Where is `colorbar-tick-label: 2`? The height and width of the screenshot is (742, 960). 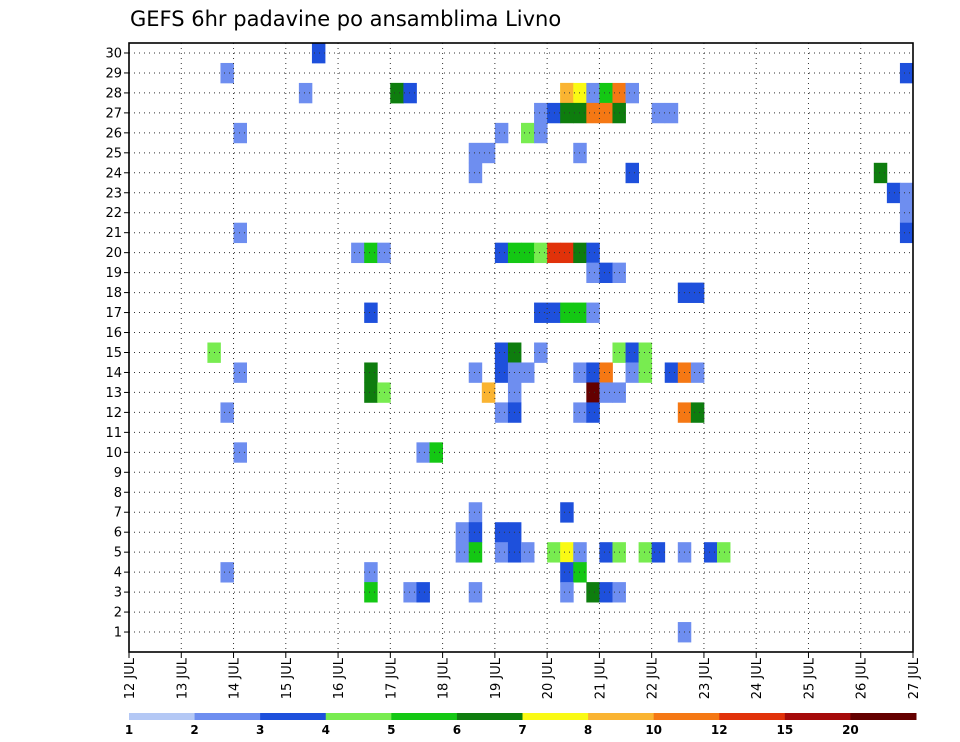
colorbar-tick-label: 2 is located at coordinates (194, 730).